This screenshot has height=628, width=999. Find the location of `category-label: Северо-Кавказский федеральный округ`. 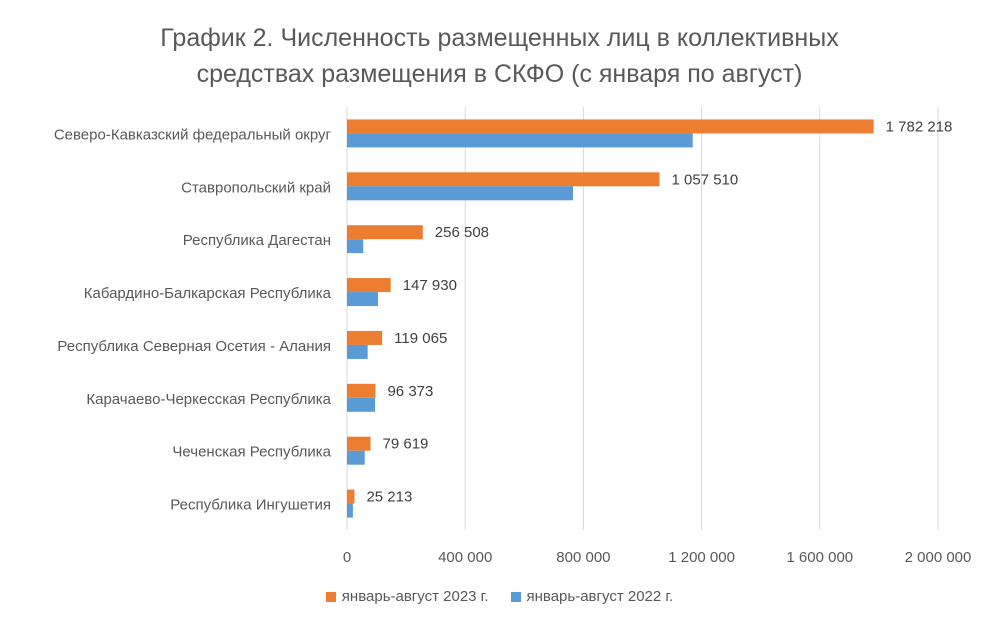

category-label: Северо-Кавказский федеральный округ is located at coordinates (193, 134).